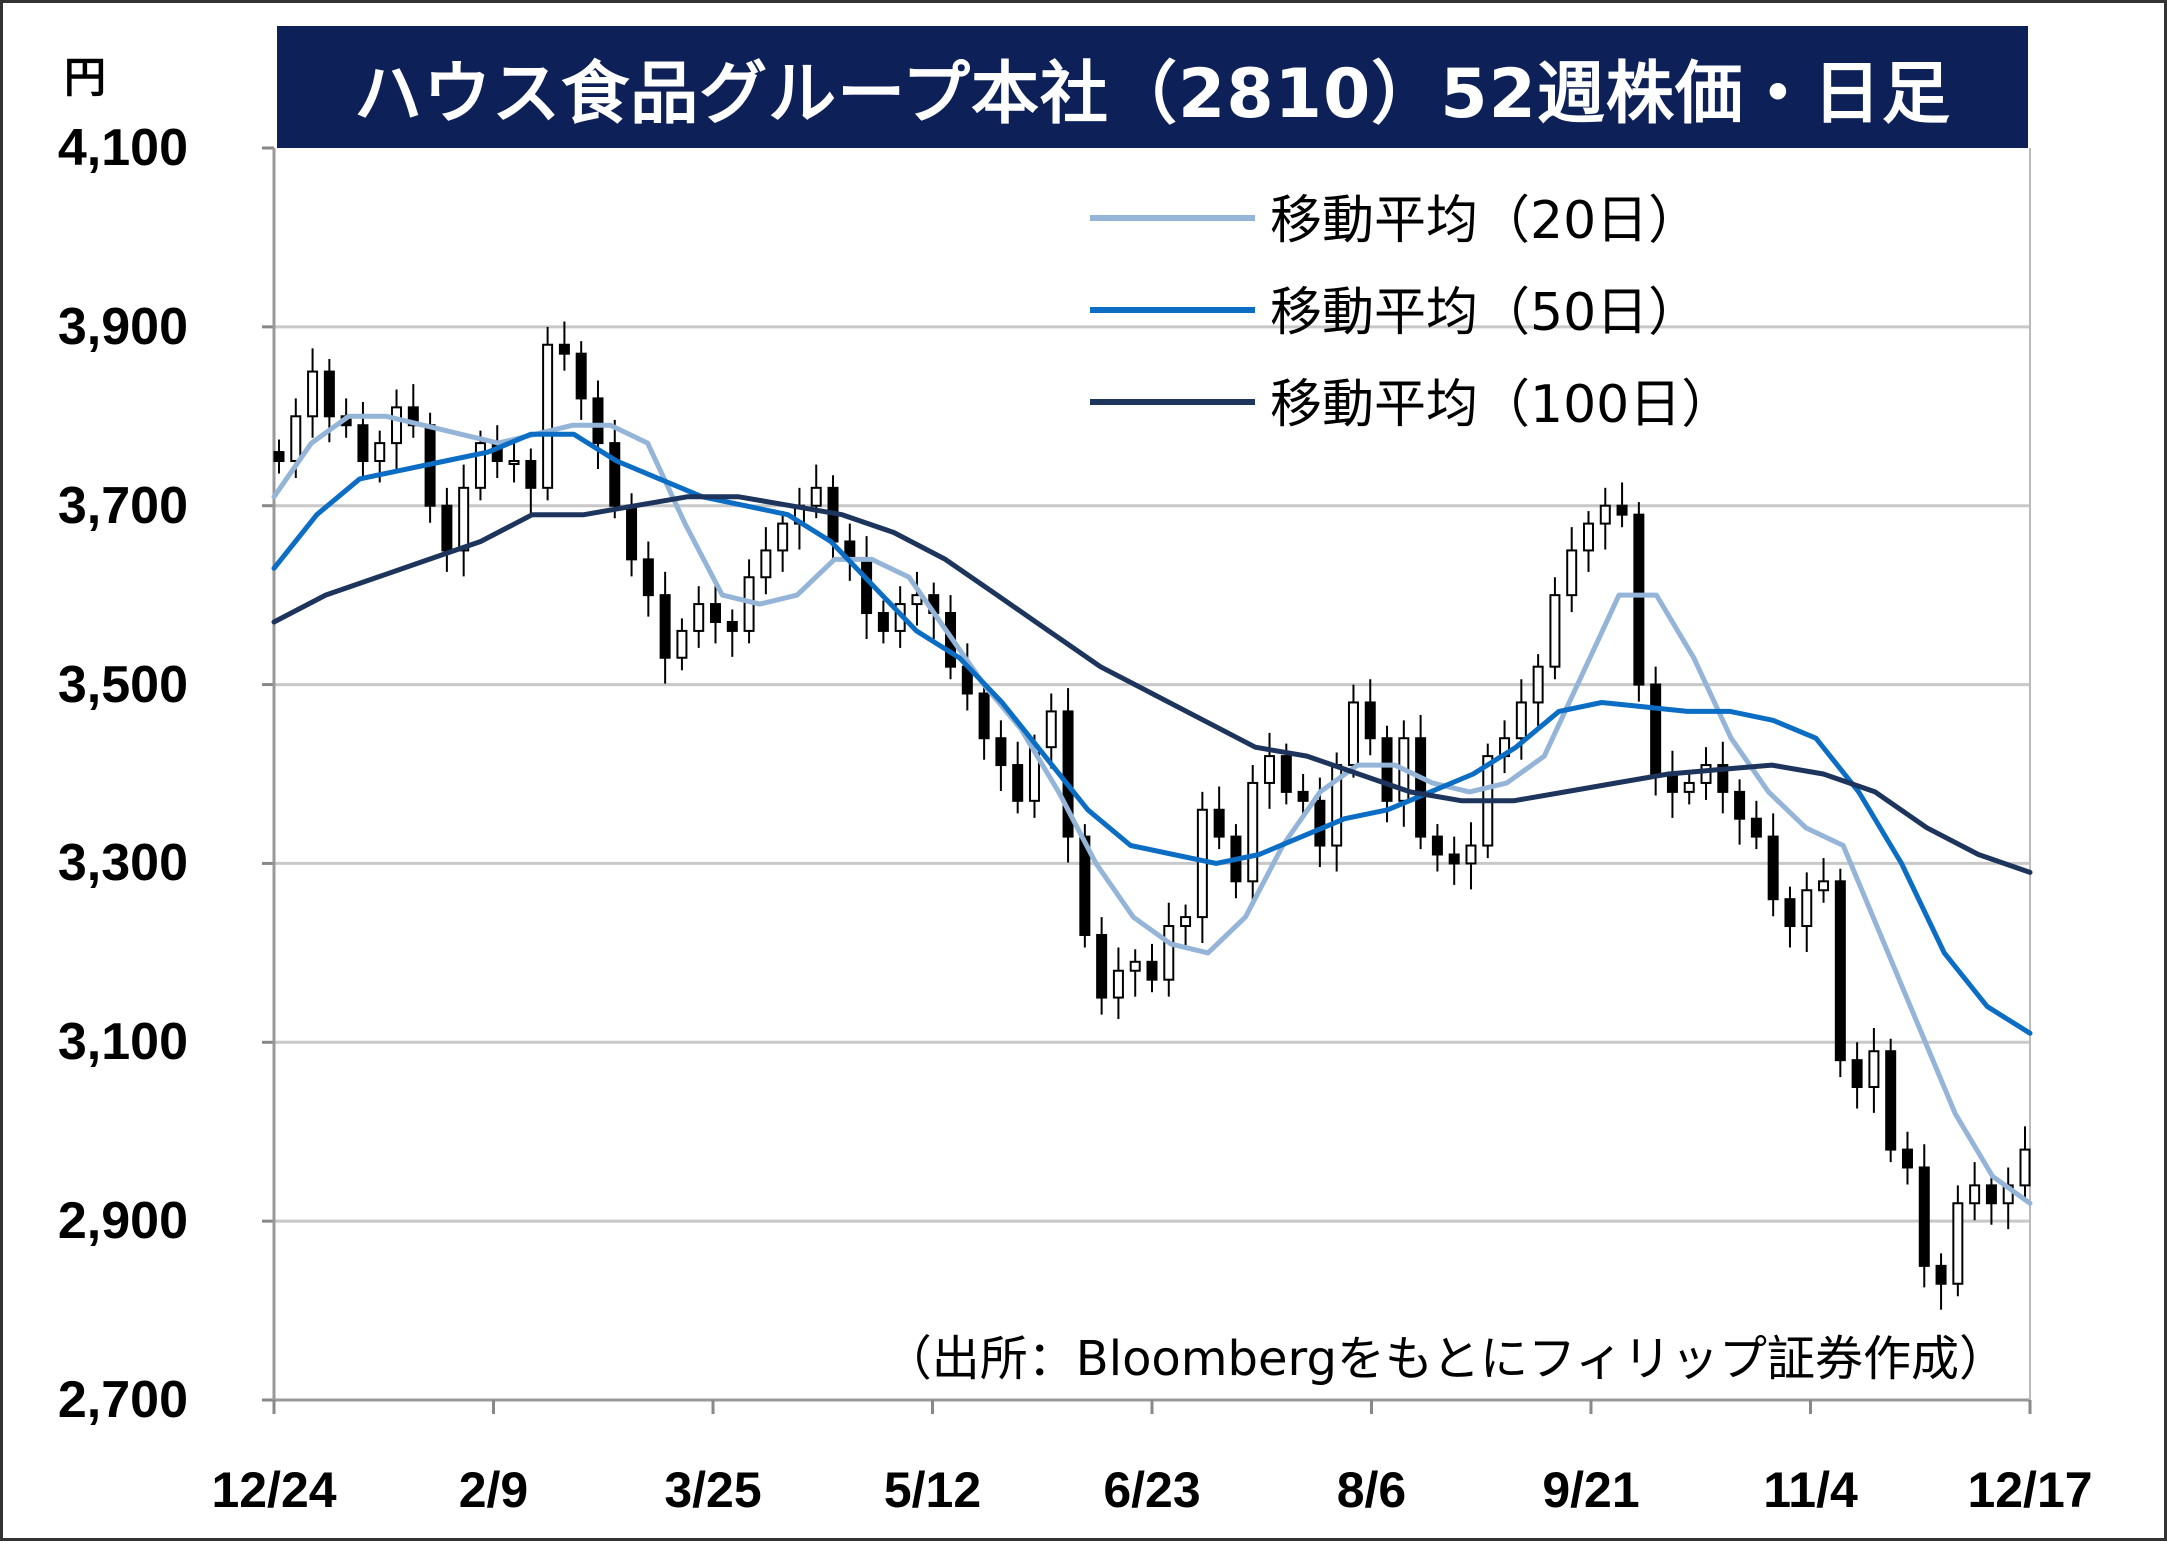  What do you see at coordinates (274, 1490) in the screenshot?
I see `x-tick-label: 12/24` at bounding box center [274, 1490].